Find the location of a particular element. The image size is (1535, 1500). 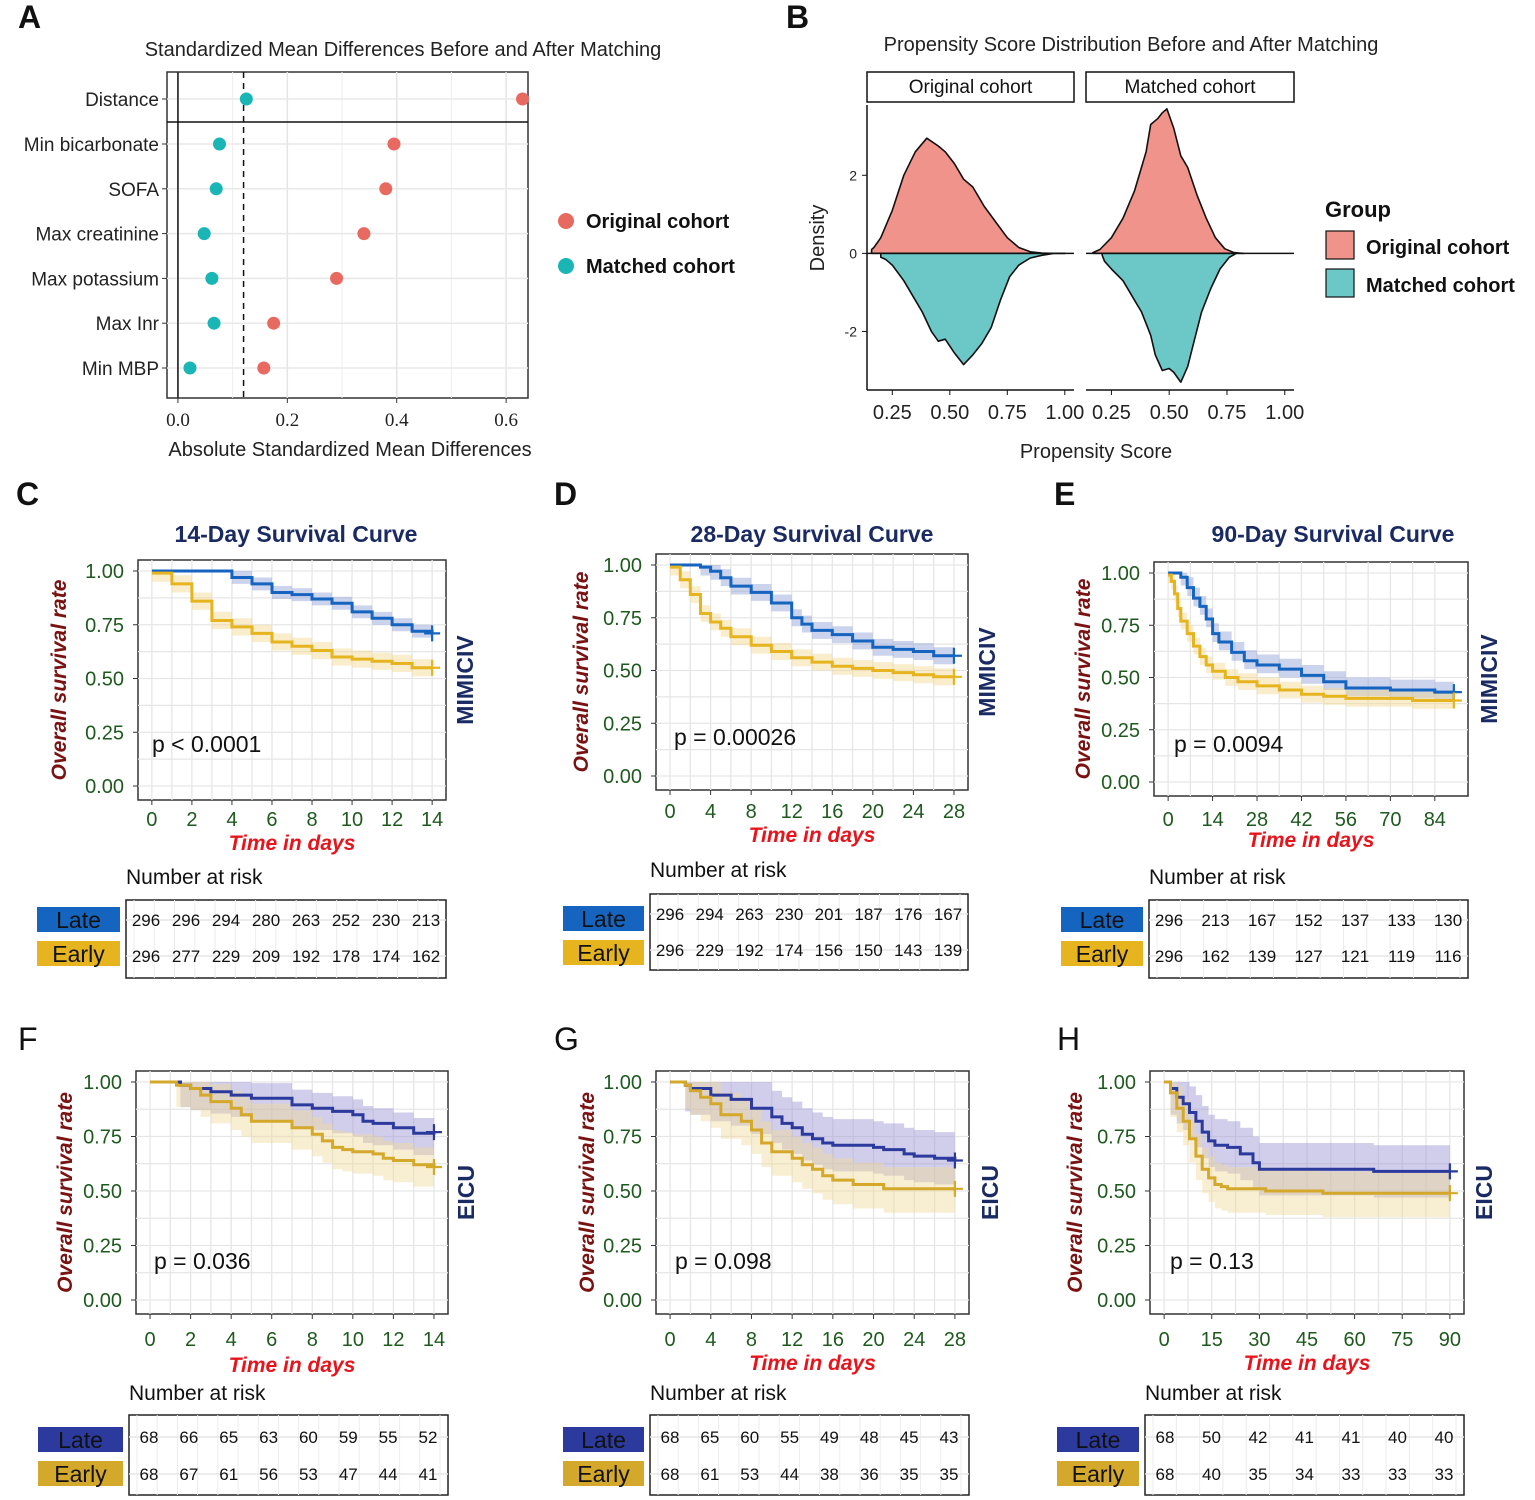

risk-count: 174 is located at coordinates (386, 956).